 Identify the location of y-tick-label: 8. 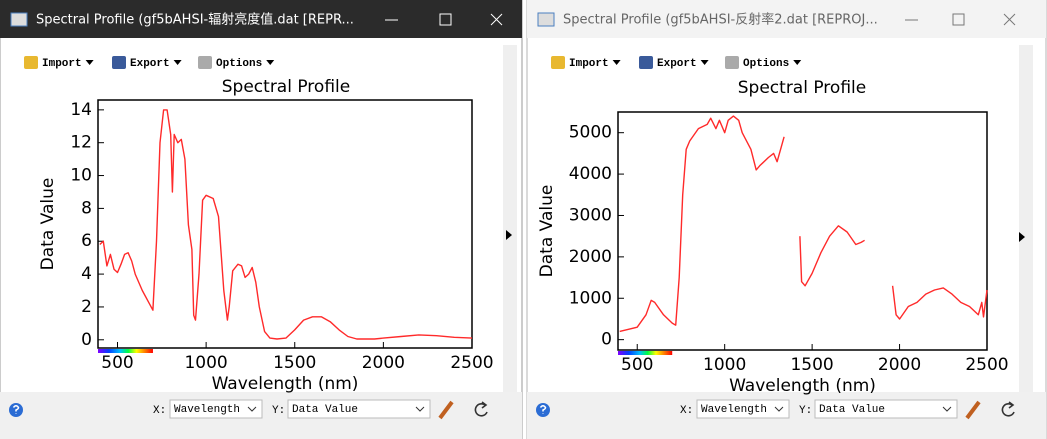
(86, 208).